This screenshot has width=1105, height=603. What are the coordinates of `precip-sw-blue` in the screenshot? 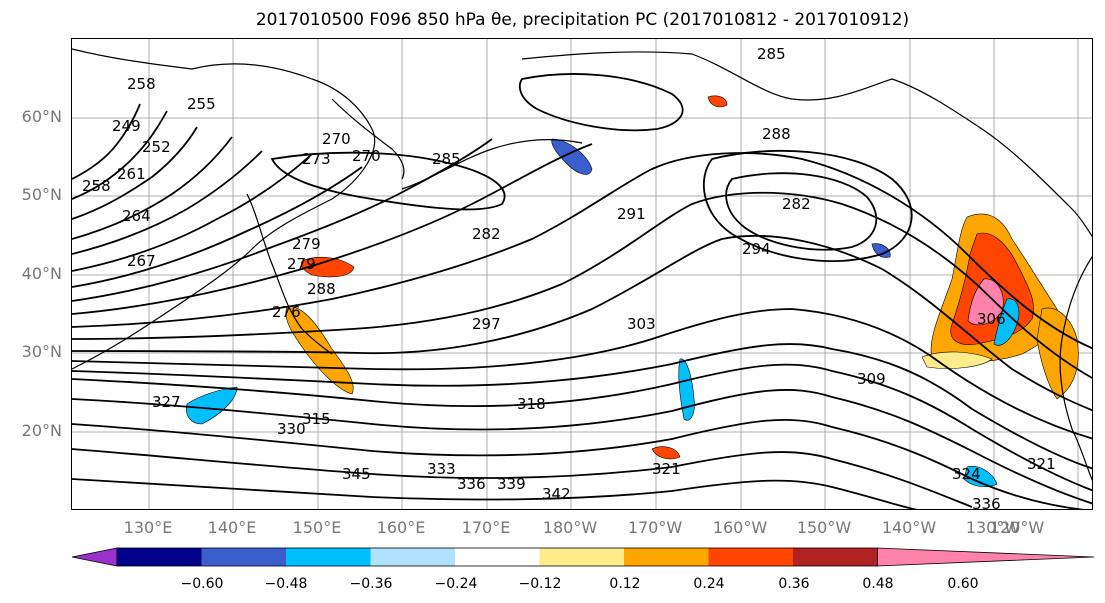 It's located at (212, 405).